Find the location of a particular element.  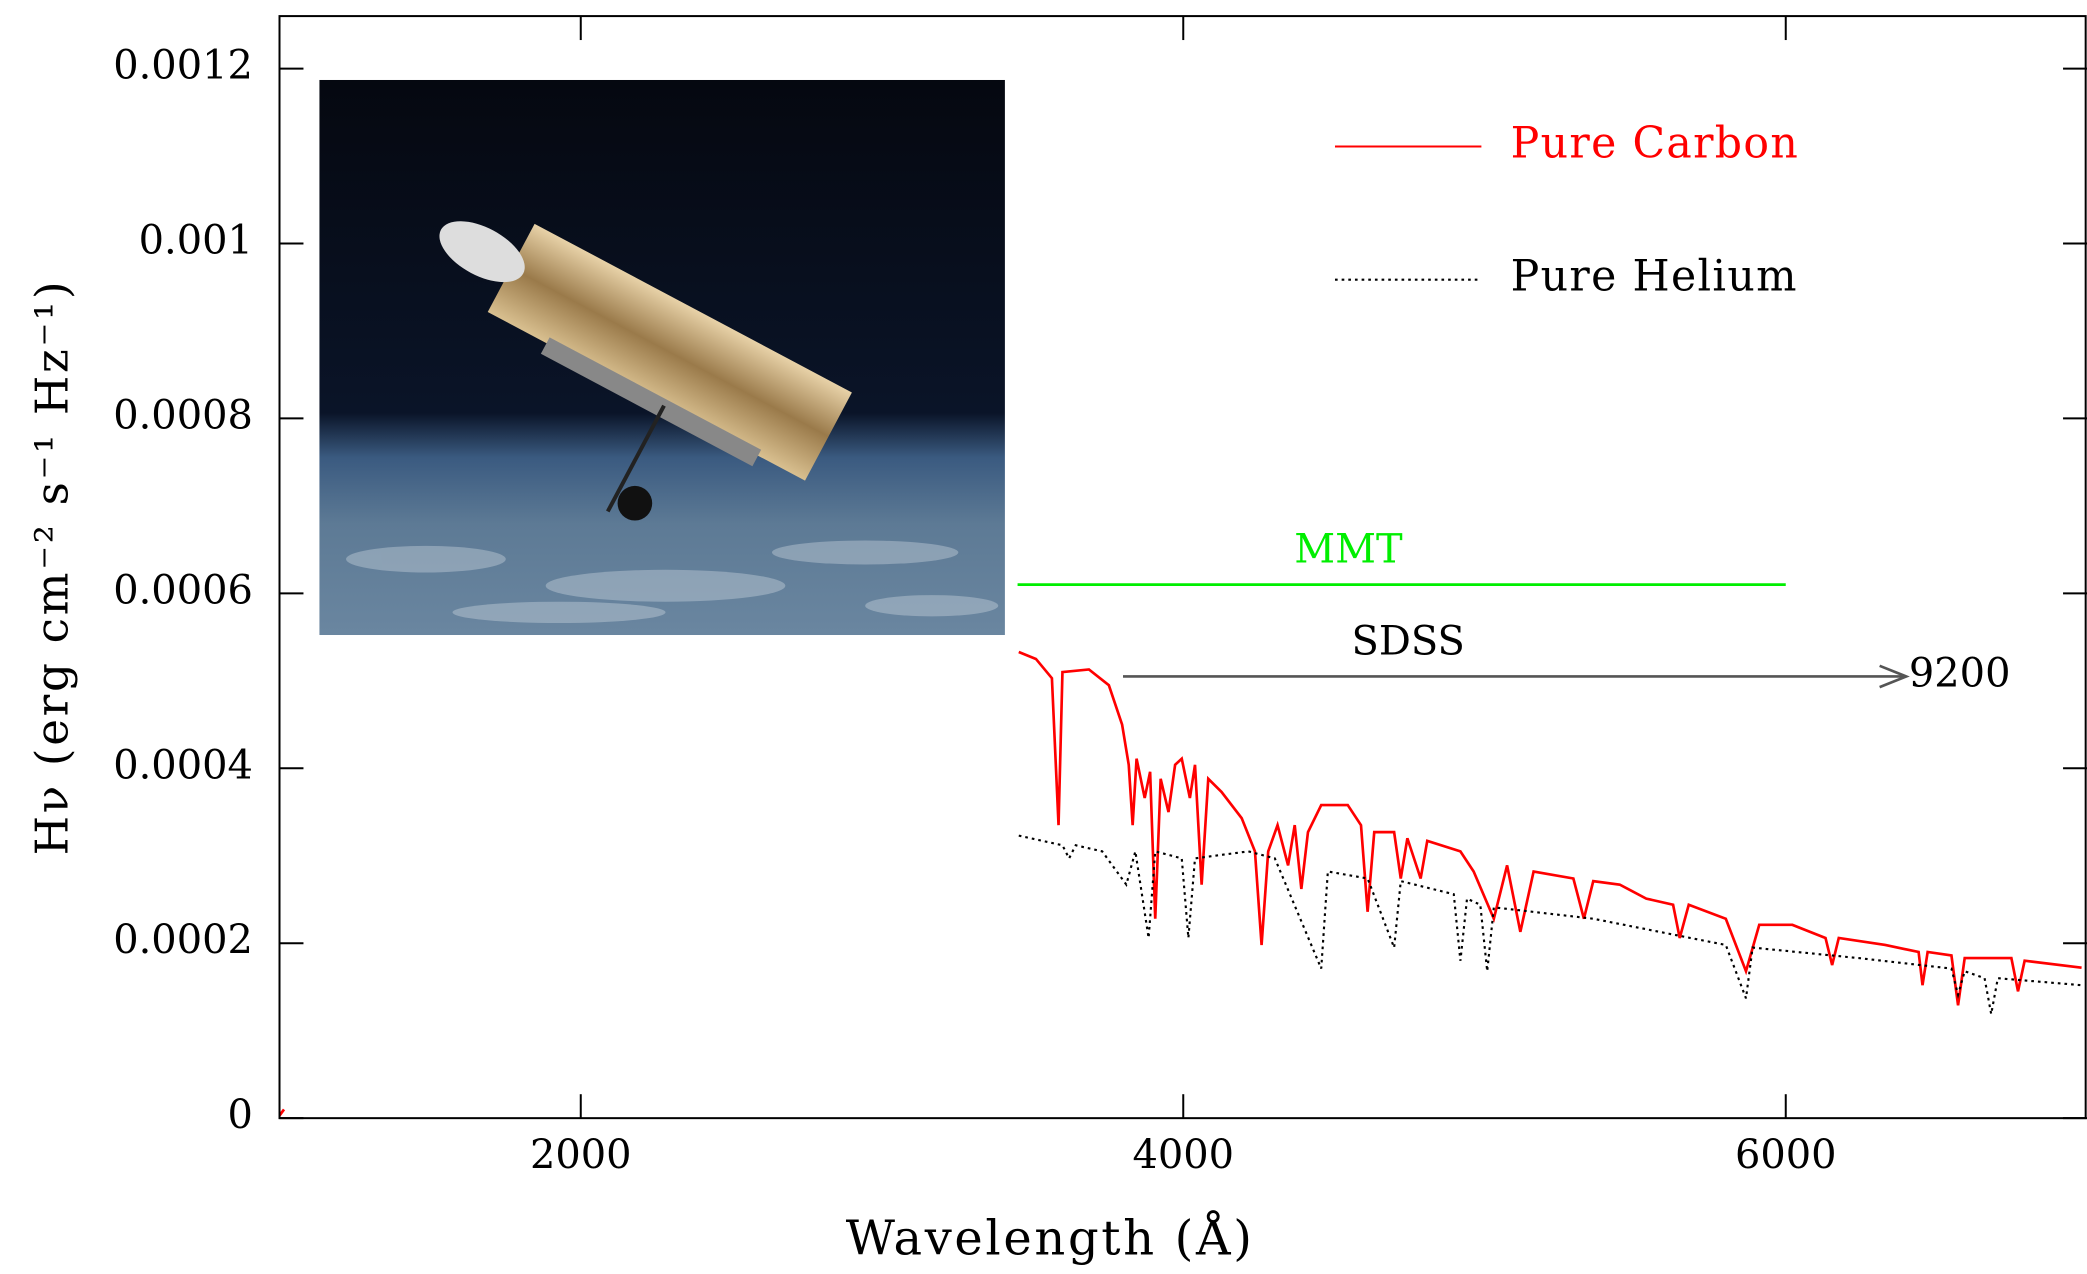

x-axis-label: Wavelength (Å) is located at coordinates (1050, 1237).